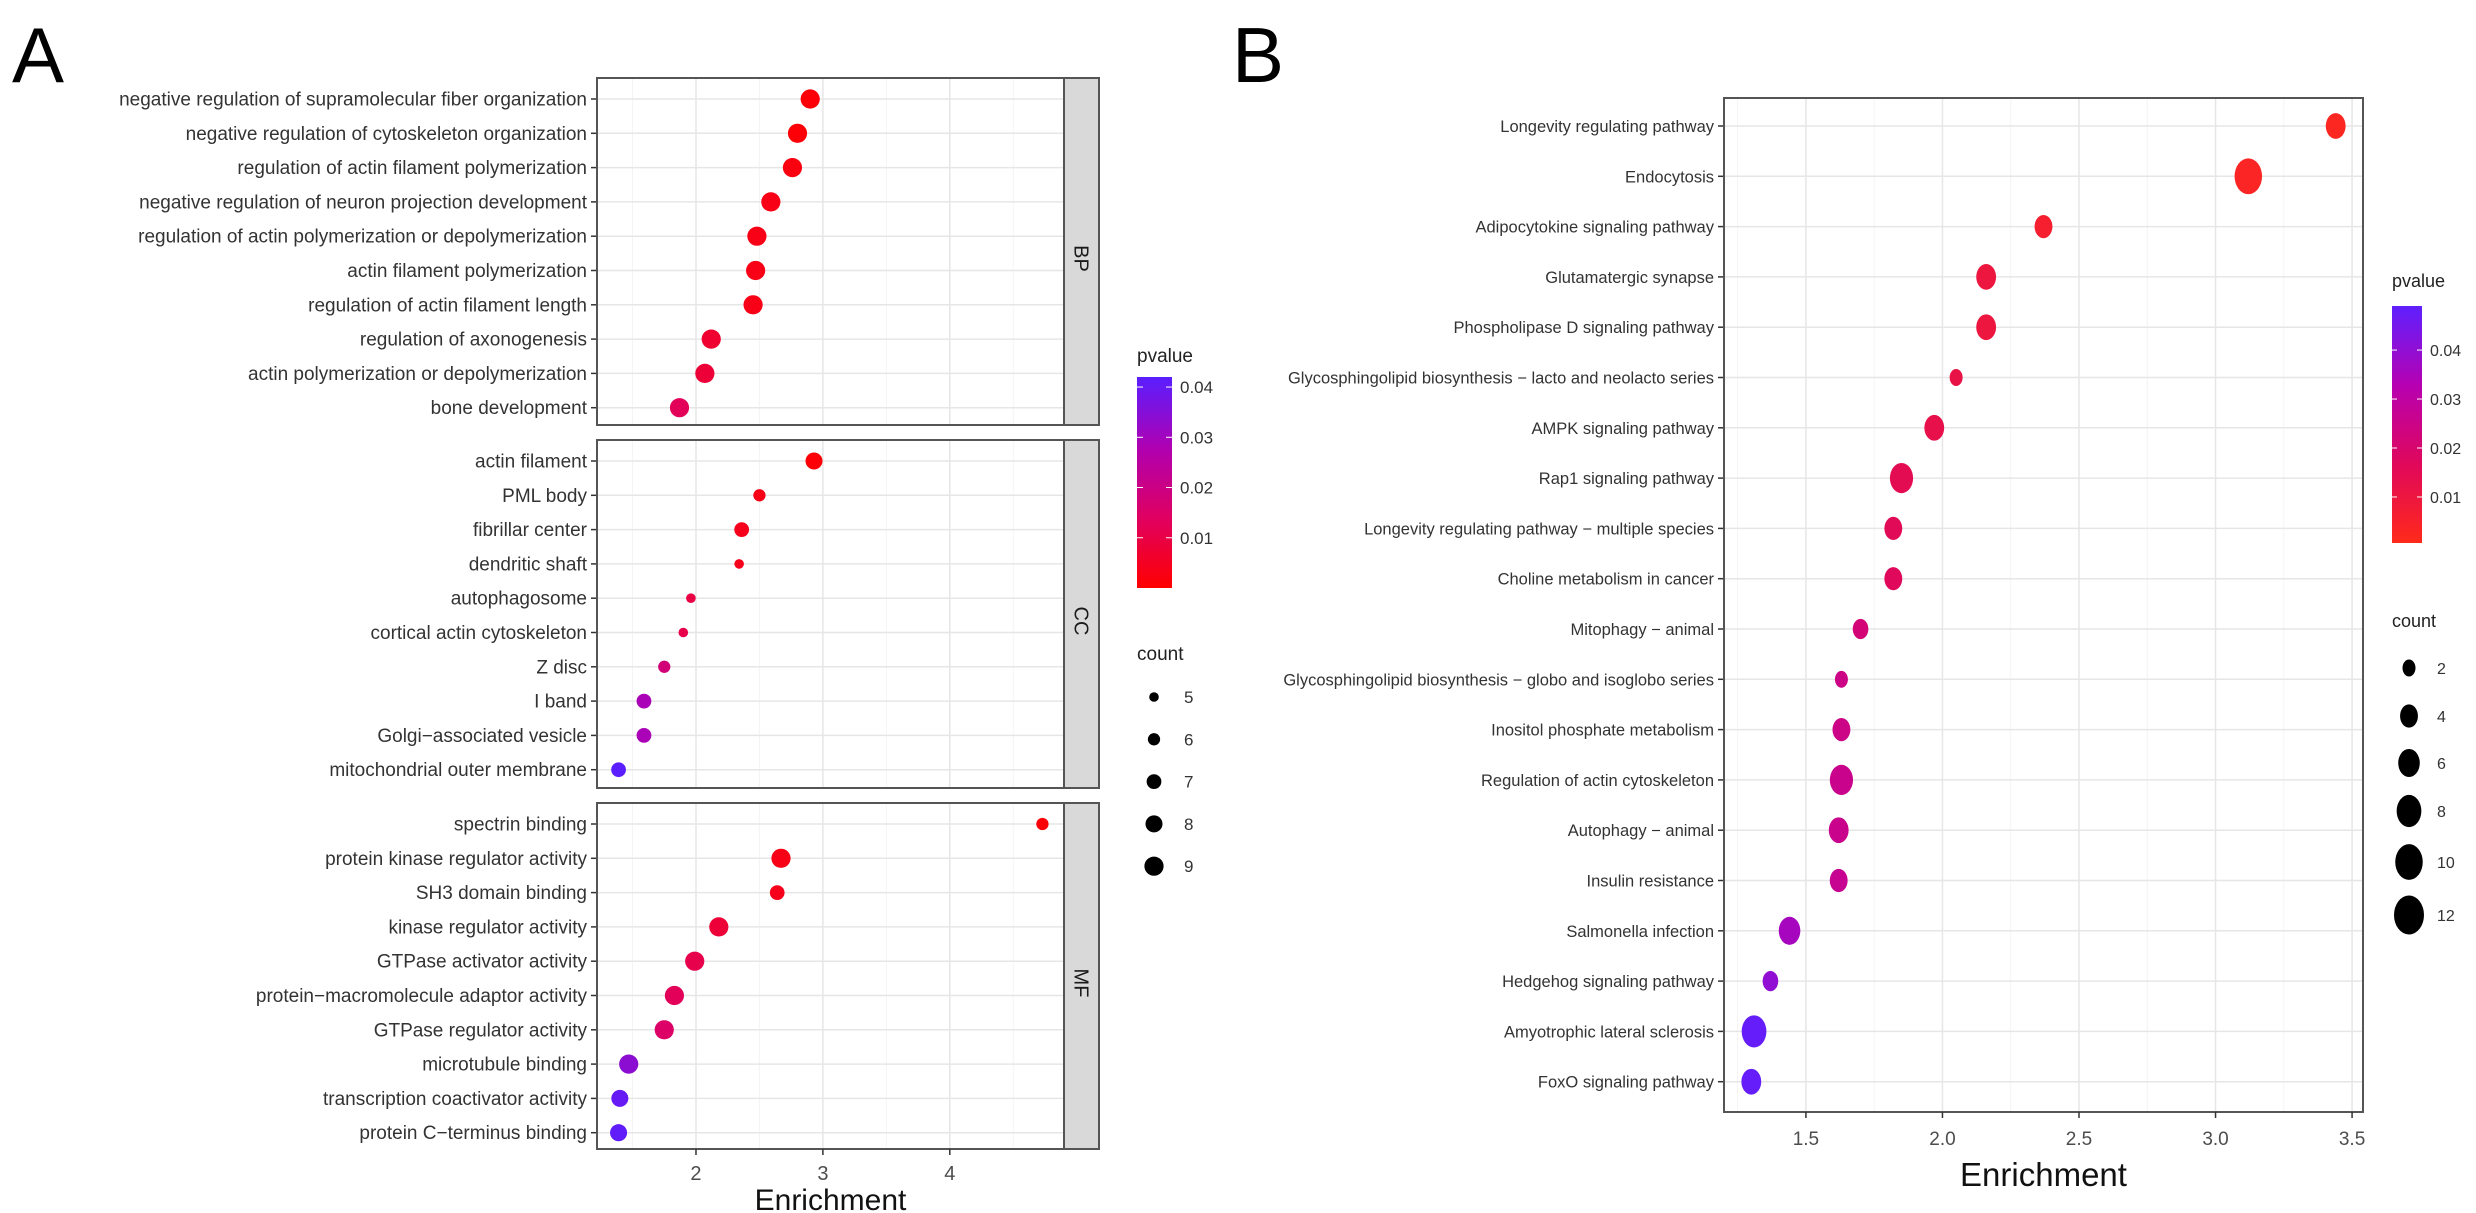  I want to click on term-label: fibrillar center, so click(530, 530).